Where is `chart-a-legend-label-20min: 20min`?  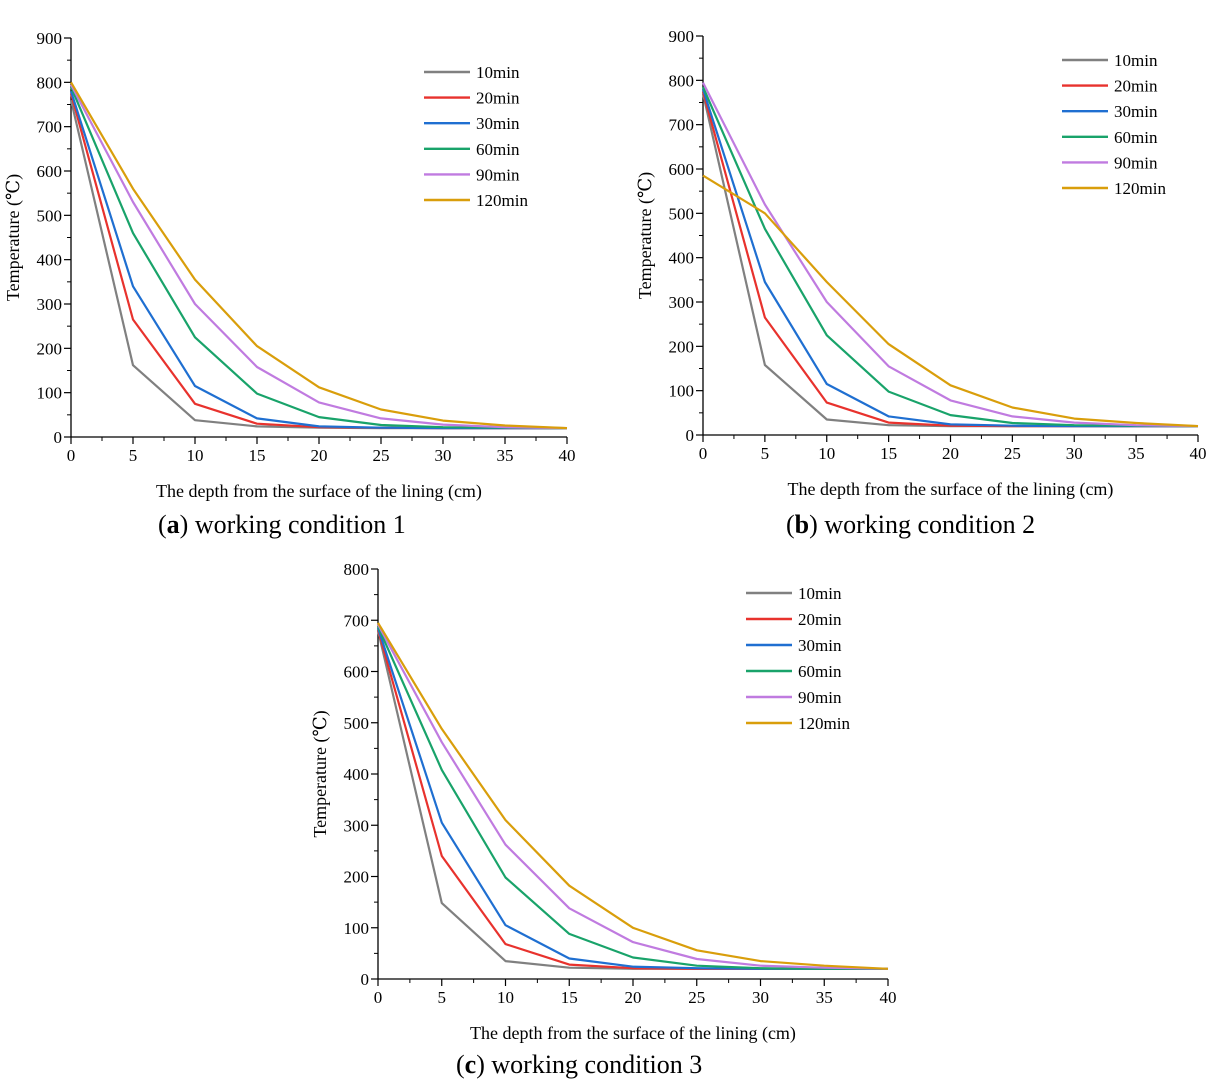 chart-a-legend-label-20min: 20min is located at coordinates (498, 98).